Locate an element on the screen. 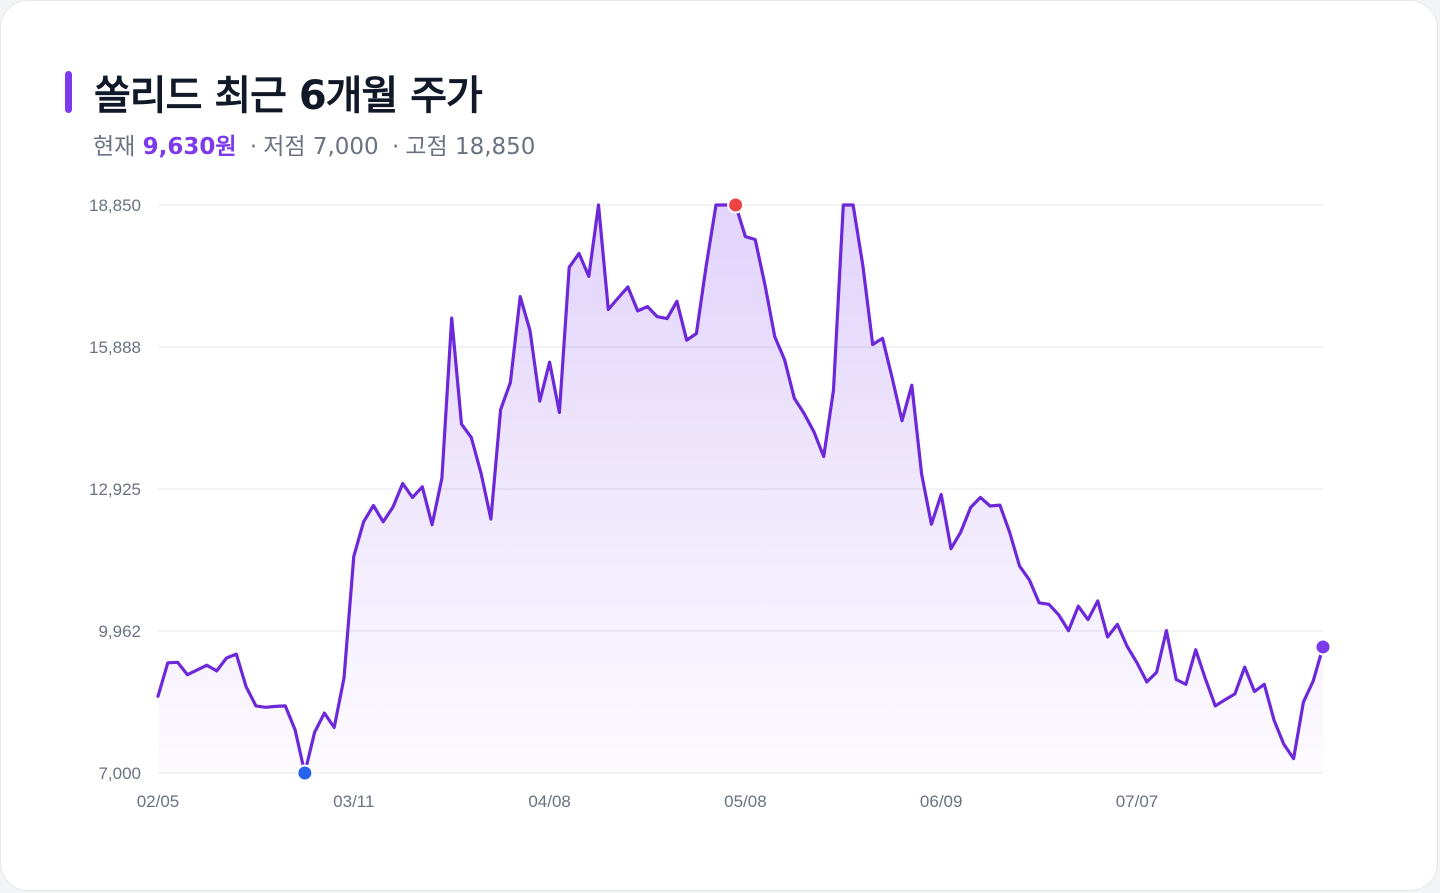 Image resolution: width=1440 pixels, height=893 pixels. x-tick-label: 05/08 is located at coordinates (745, 801).